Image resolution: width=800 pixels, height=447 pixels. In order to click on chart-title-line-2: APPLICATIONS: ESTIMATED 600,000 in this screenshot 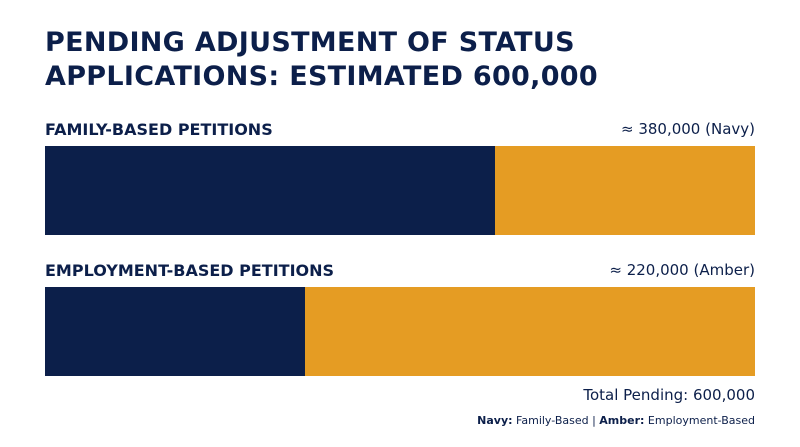, I will do `click(321, 76)`.